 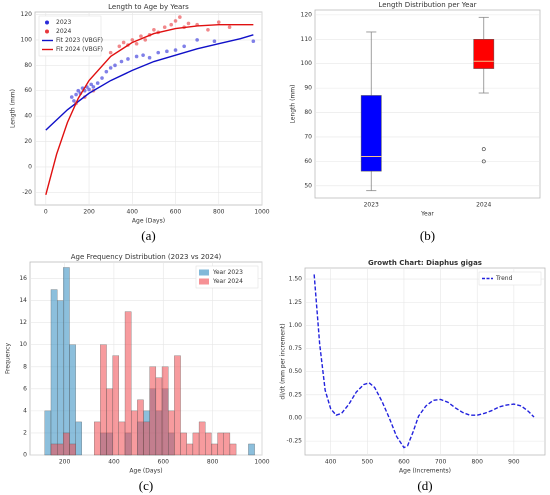 I want to click on chart-title: Length to Age by Years, so click(x=148, y=7).